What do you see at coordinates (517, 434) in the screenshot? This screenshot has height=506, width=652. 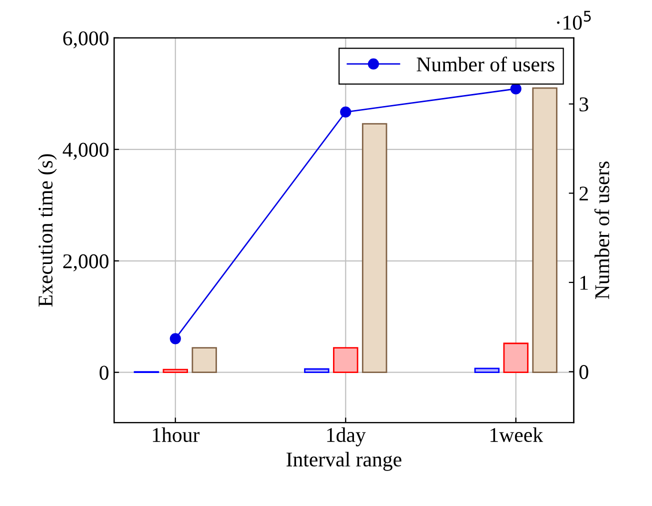 I see `x-tick-label: 1week` at bounding box center [517, 434].